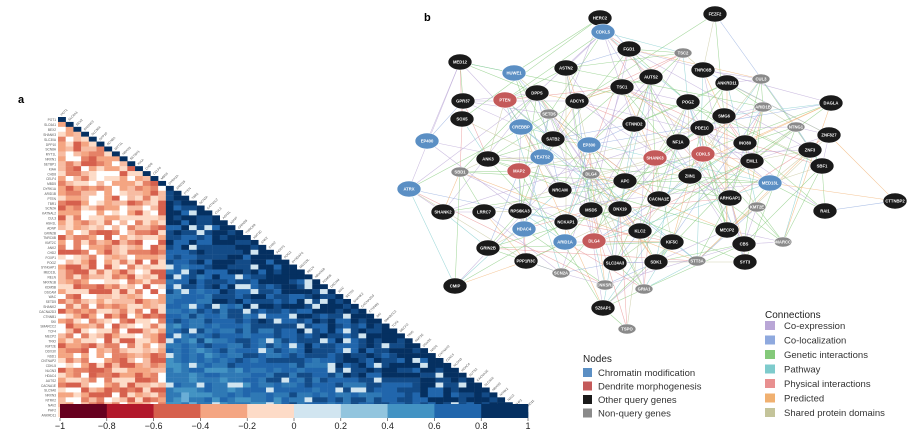 Image resolution: width=912 pixels, height=429 pixels. I want to click on network-node-label: TSC2, so click(683, 52).